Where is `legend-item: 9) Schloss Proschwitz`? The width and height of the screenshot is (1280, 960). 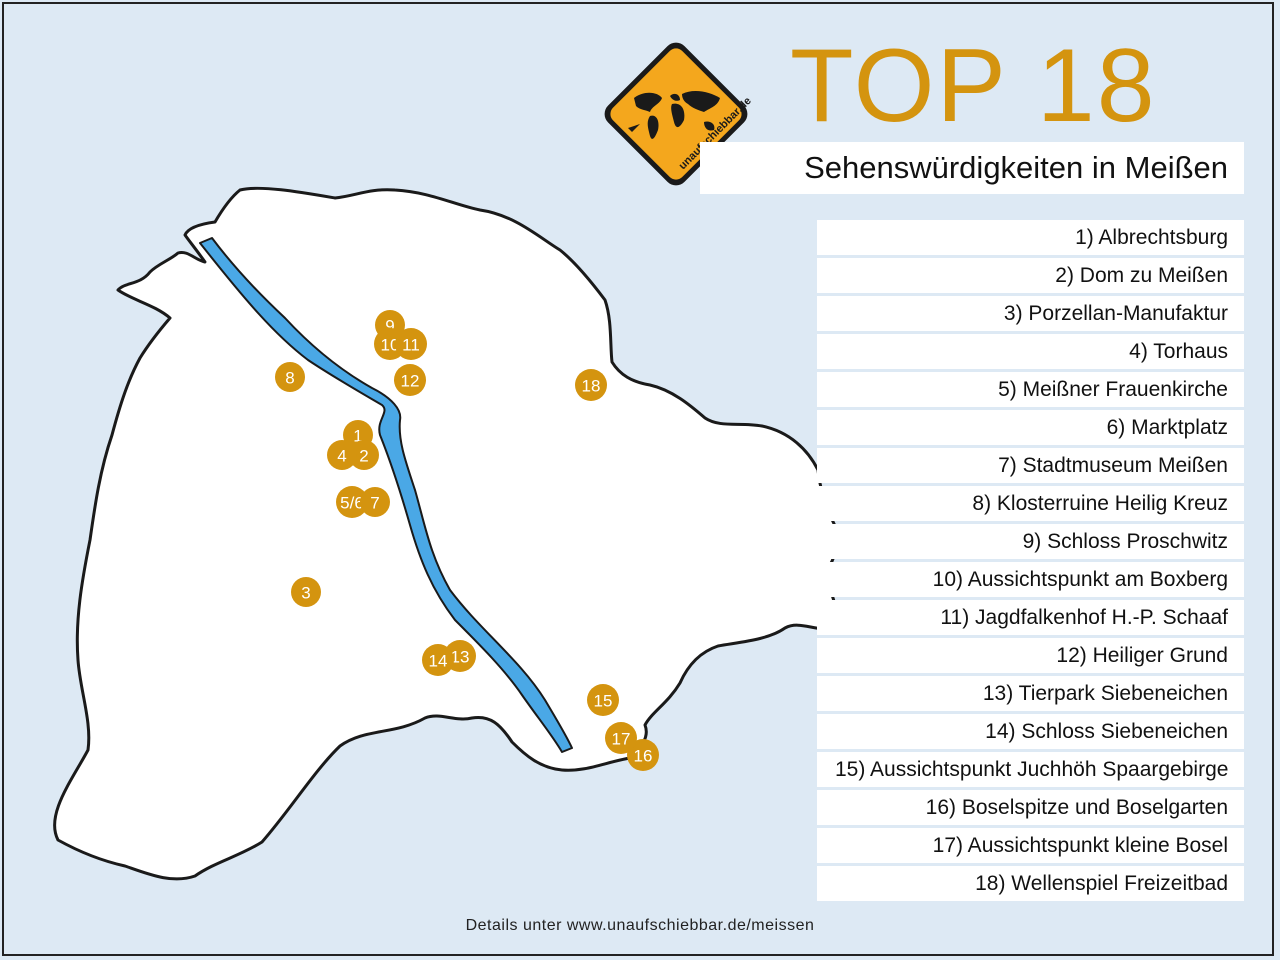 legend-item: 9) Schloss Proschwitz is located at coordinates (1030, 541).